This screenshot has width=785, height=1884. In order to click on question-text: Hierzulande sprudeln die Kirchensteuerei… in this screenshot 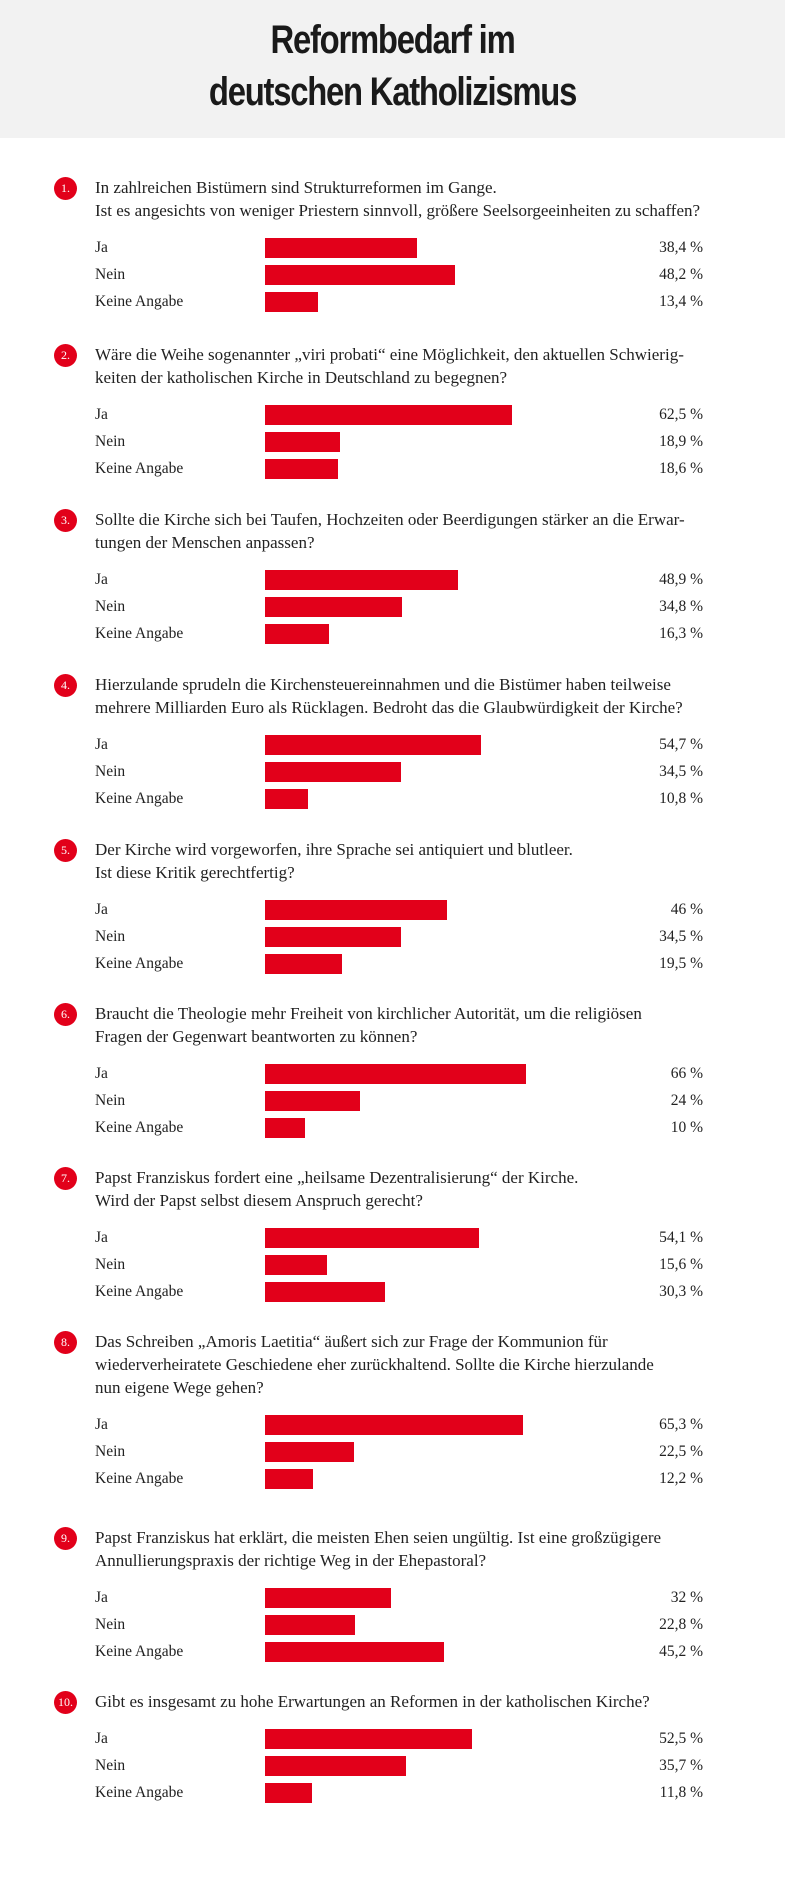, I will do `click(425, 696)`.